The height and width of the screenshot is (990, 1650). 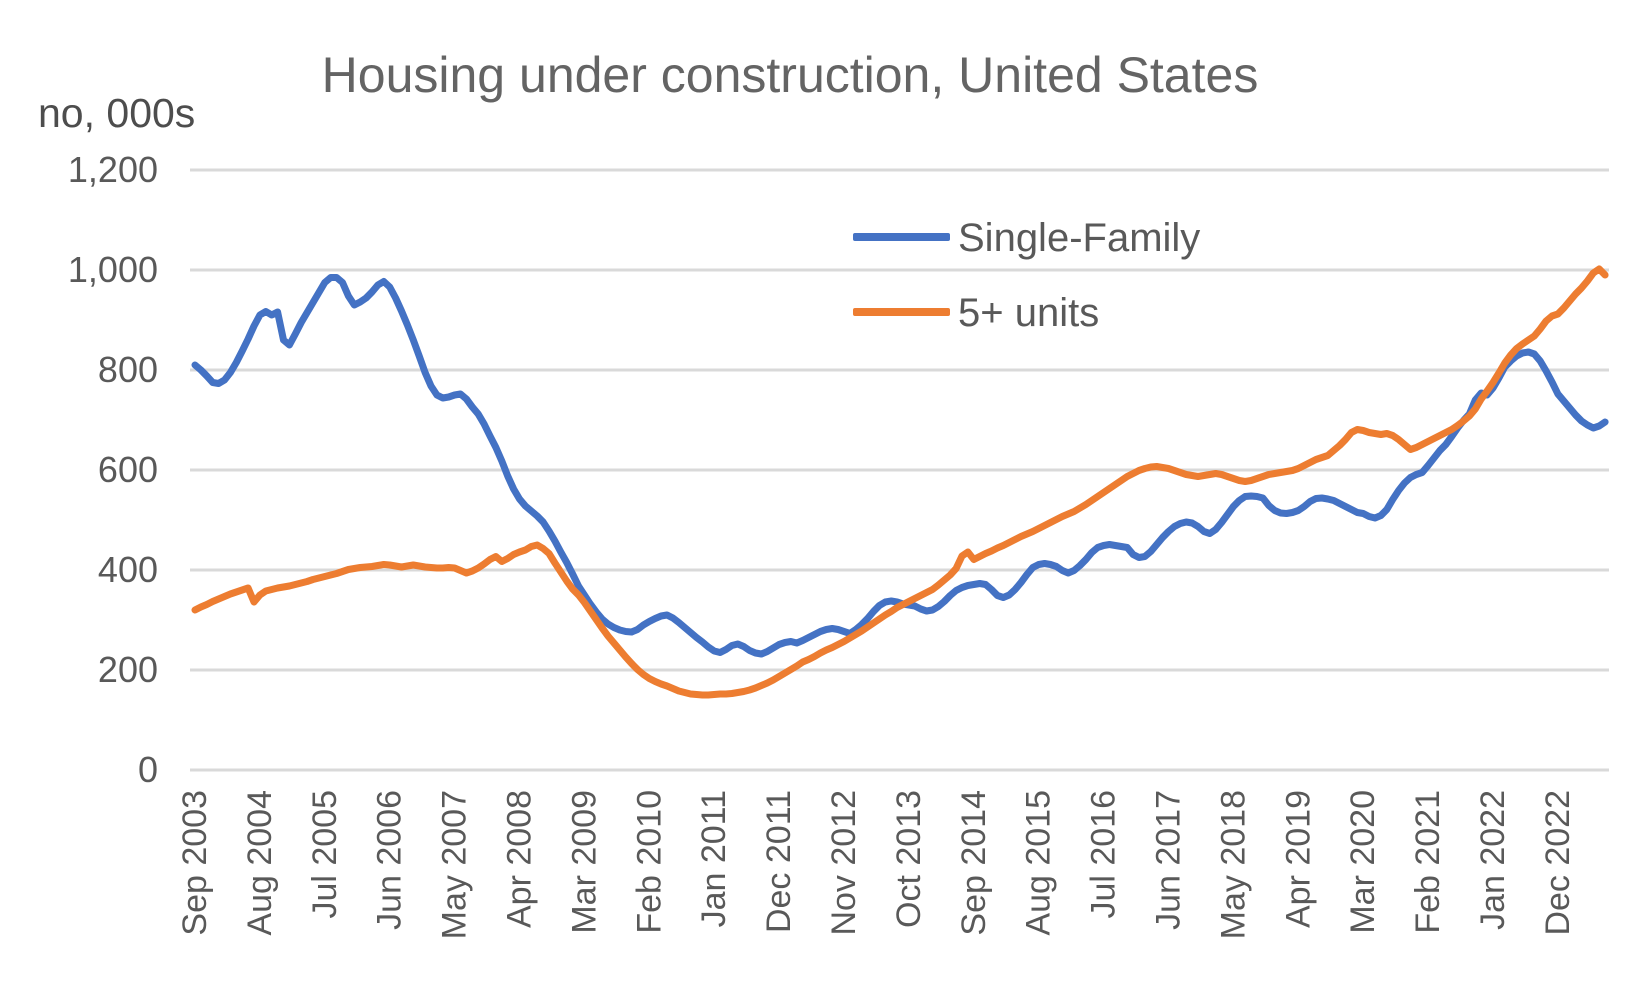 I want to click on x-tick-label: Jan 2022, so click(x=1493, y=860).